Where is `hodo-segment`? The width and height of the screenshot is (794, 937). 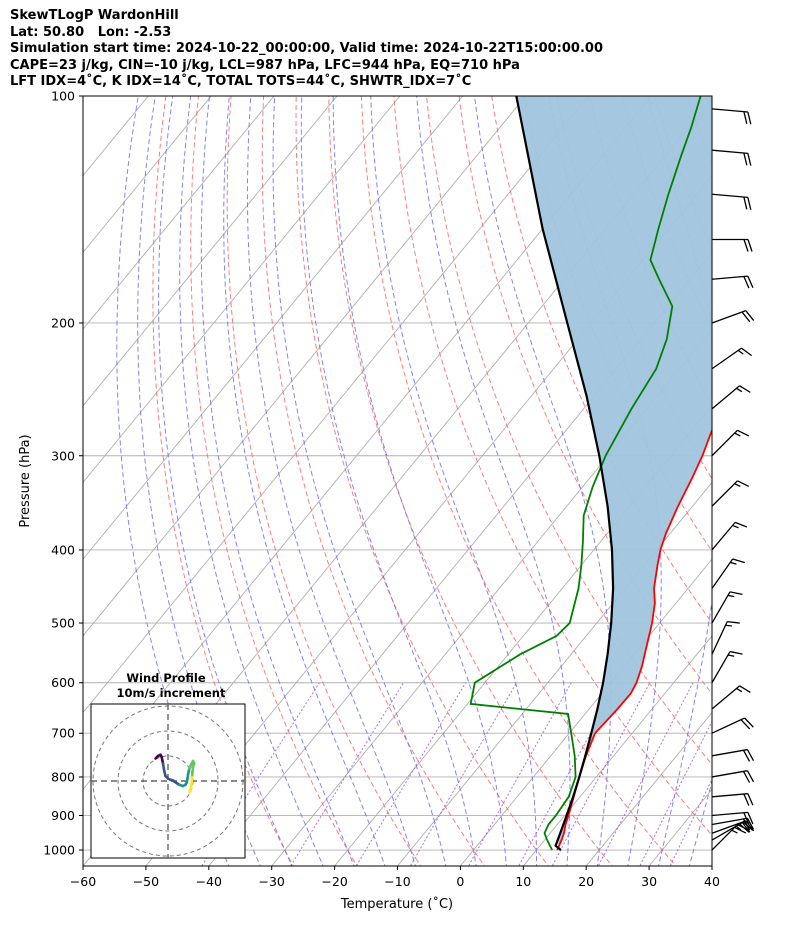 hodo-segment is located at coordinates (190, 791).